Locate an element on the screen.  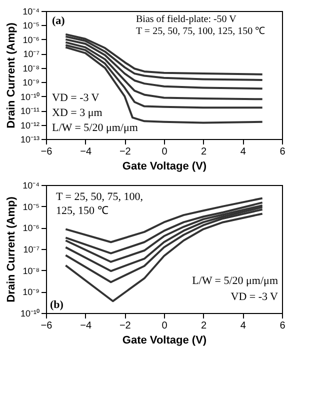
y-tick-label: 10⁻¹¹ is located at coordinates (30, 111).